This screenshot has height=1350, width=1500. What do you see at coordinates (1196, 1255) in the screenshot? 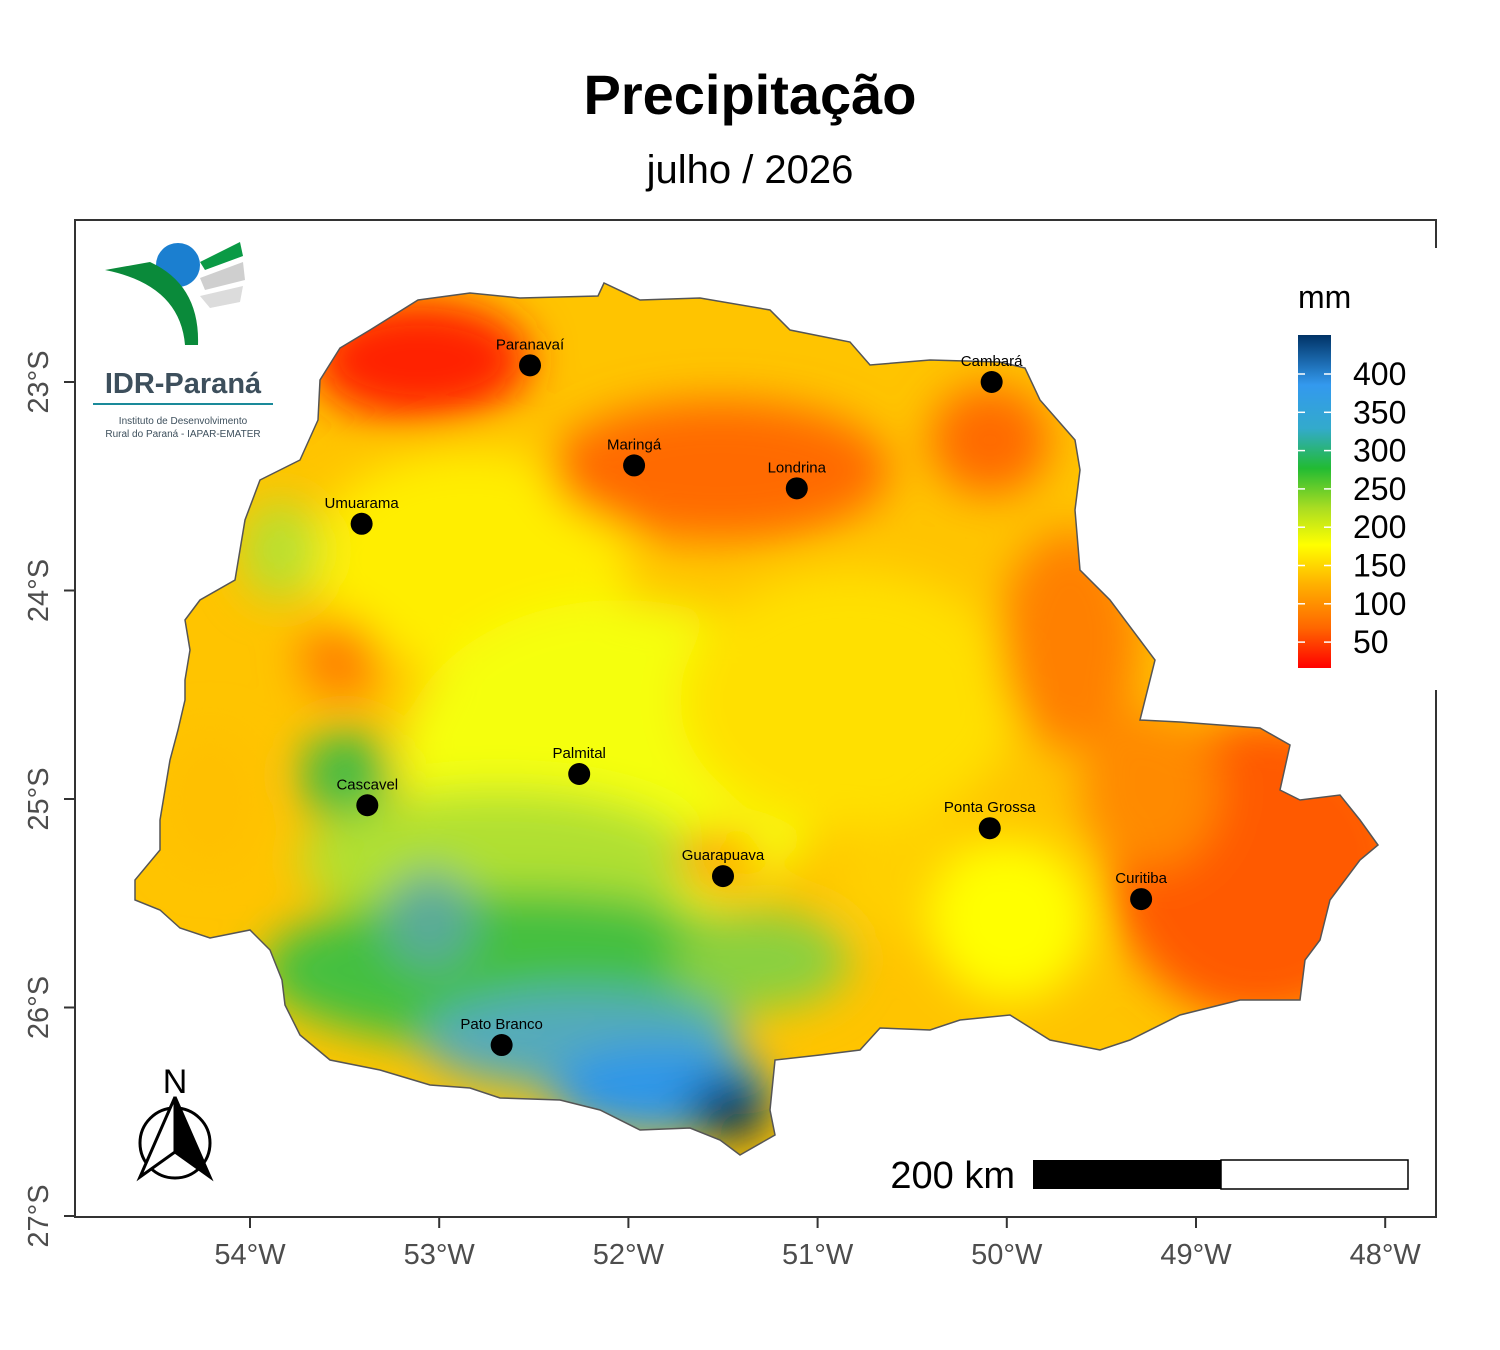
I see `x-tick-label: 49°W` at bounding box center [1196, 1255].